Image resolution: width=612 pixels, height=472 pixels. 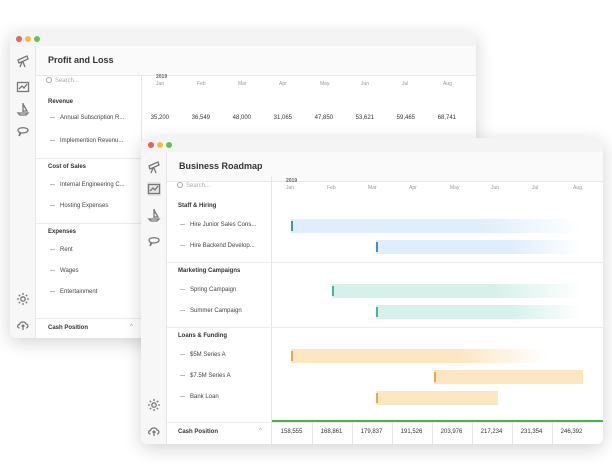 I want to click on roadmap-item-label: Summer Campaign, so click(x=211, y=311).